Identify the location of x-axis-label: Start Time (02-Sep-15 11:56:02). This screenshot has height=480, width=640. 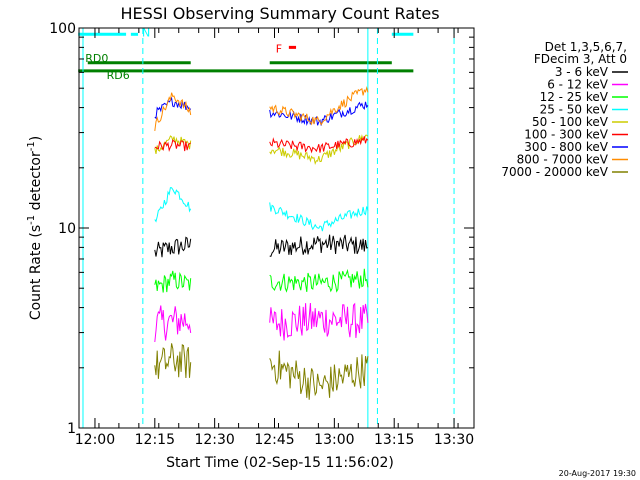
(280, 463).